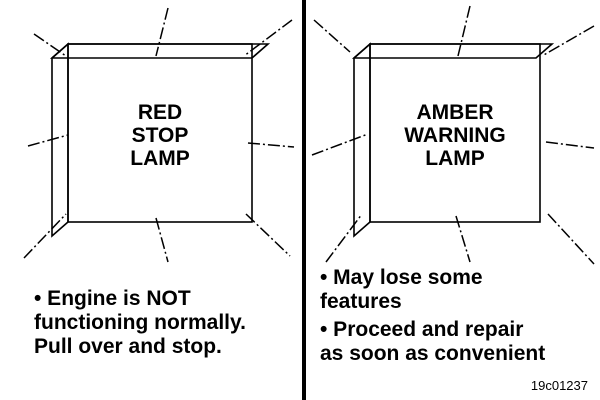  I want to click on note-line: • Engine is NOT, so click(112, 298).